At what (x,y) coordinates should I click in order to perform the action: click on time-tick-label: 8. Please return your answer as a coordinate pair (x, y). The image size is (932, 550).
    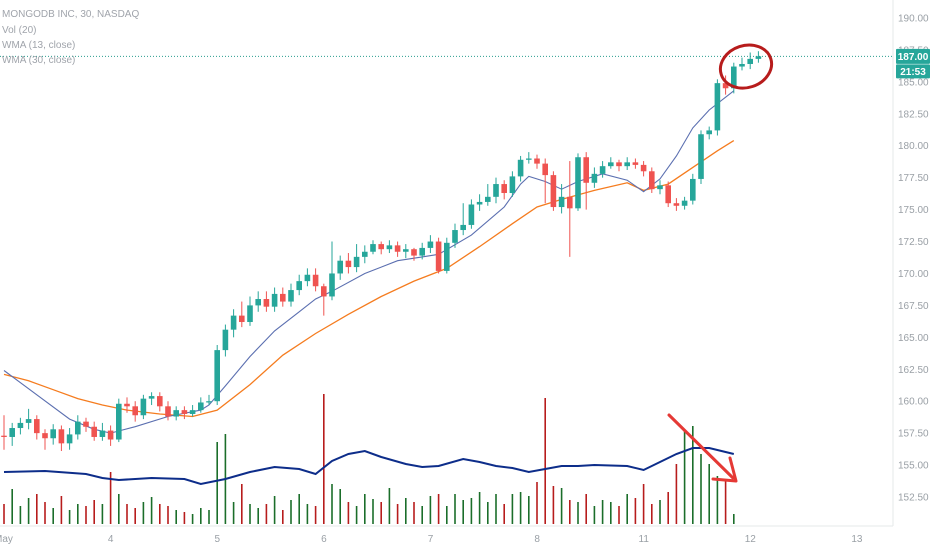
    Looking at the image, I should click on (537, 539).